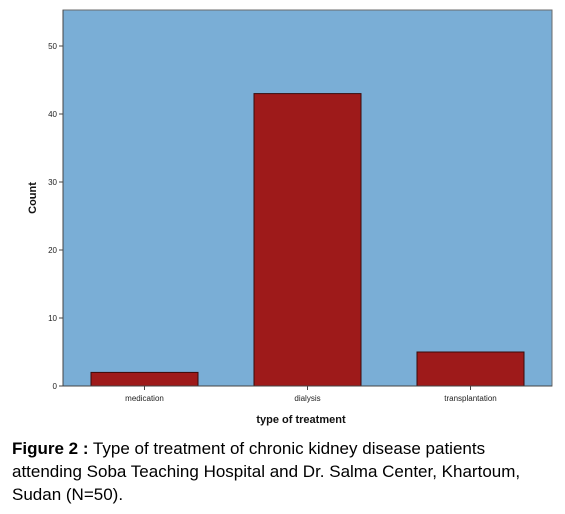 The height and width of the screenshot is (514, 565). I want to click on bar-medication, so click(144, 379).